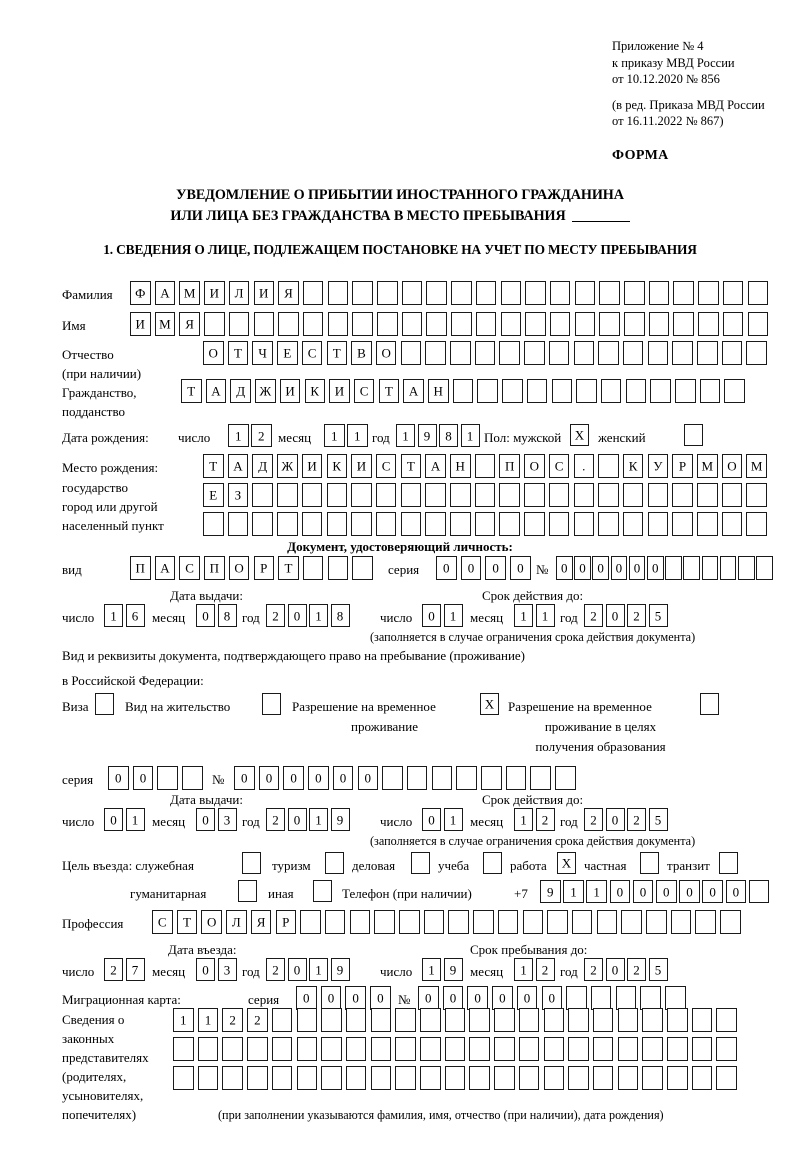 This screenshot has height=1163, width=800. Describe the element at coordinates (238, 495) in the screenshot. I see `birthplace-row2-box-cell: З` at that location.